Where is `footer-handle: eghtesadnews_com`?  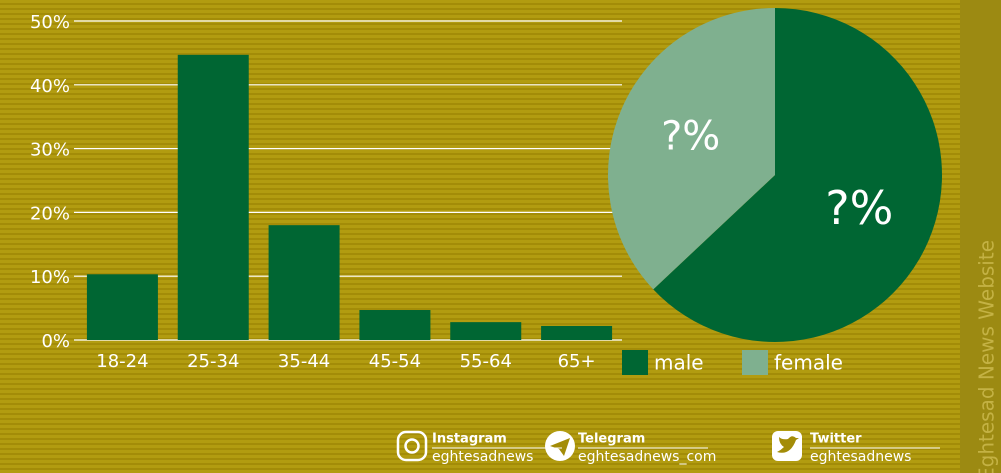
footer-handle: eghtesadnews_com is located at coordinates (647, 457).